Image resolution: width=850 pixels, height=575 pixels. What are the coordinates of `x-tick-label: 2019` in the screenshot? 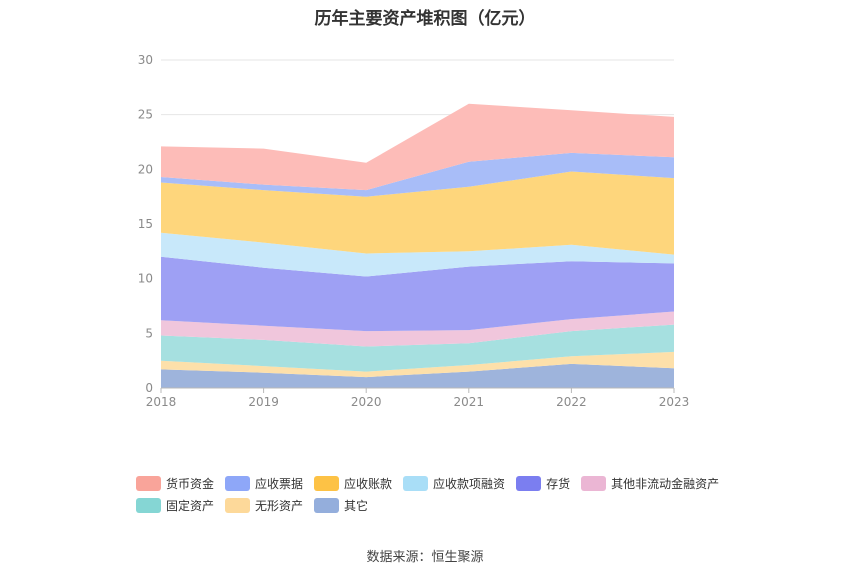 It's located at (263, 402).